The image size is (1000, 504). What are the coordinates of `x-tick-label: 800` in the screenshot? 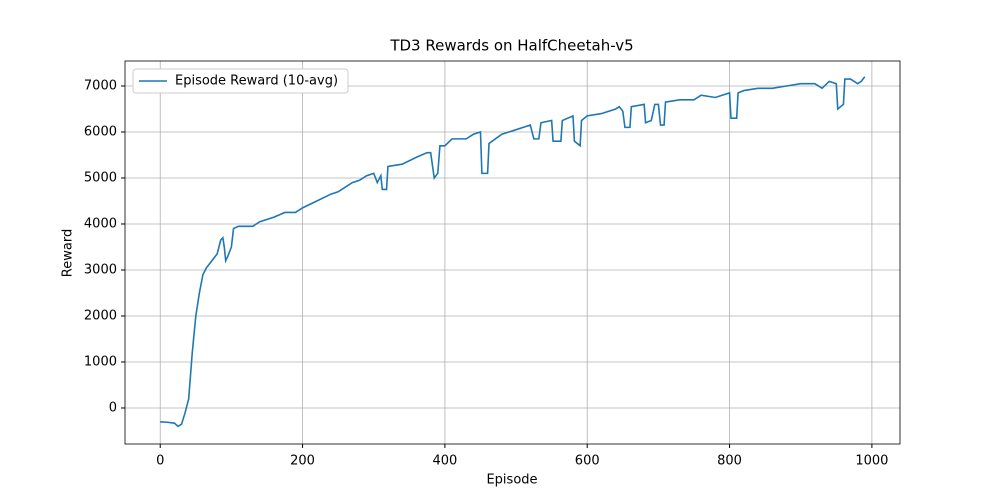 It's located at (729, 461).